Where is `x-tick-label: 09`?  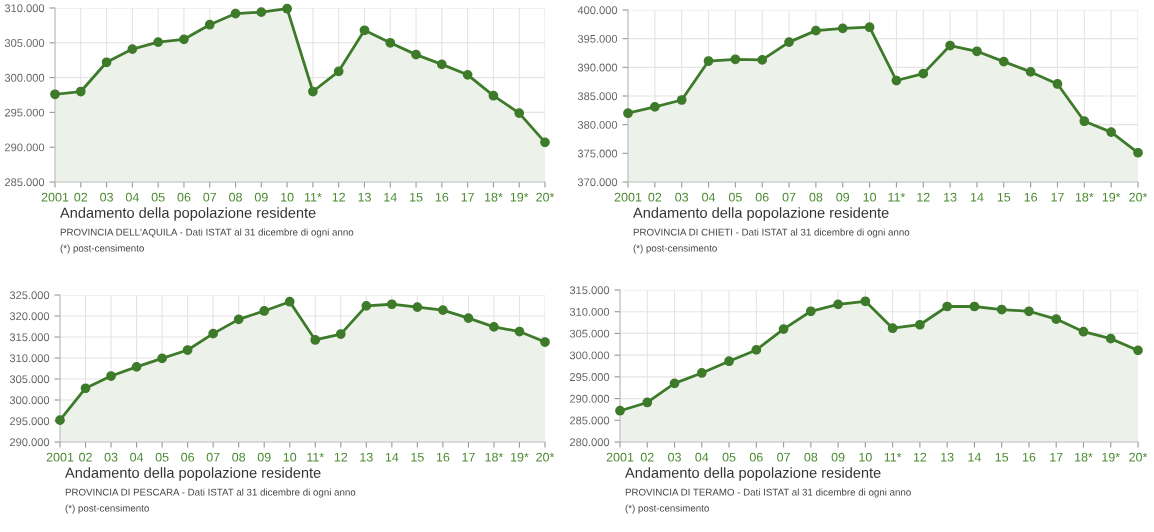 x-tick-label: 09 is located at coordinates (843, 197).